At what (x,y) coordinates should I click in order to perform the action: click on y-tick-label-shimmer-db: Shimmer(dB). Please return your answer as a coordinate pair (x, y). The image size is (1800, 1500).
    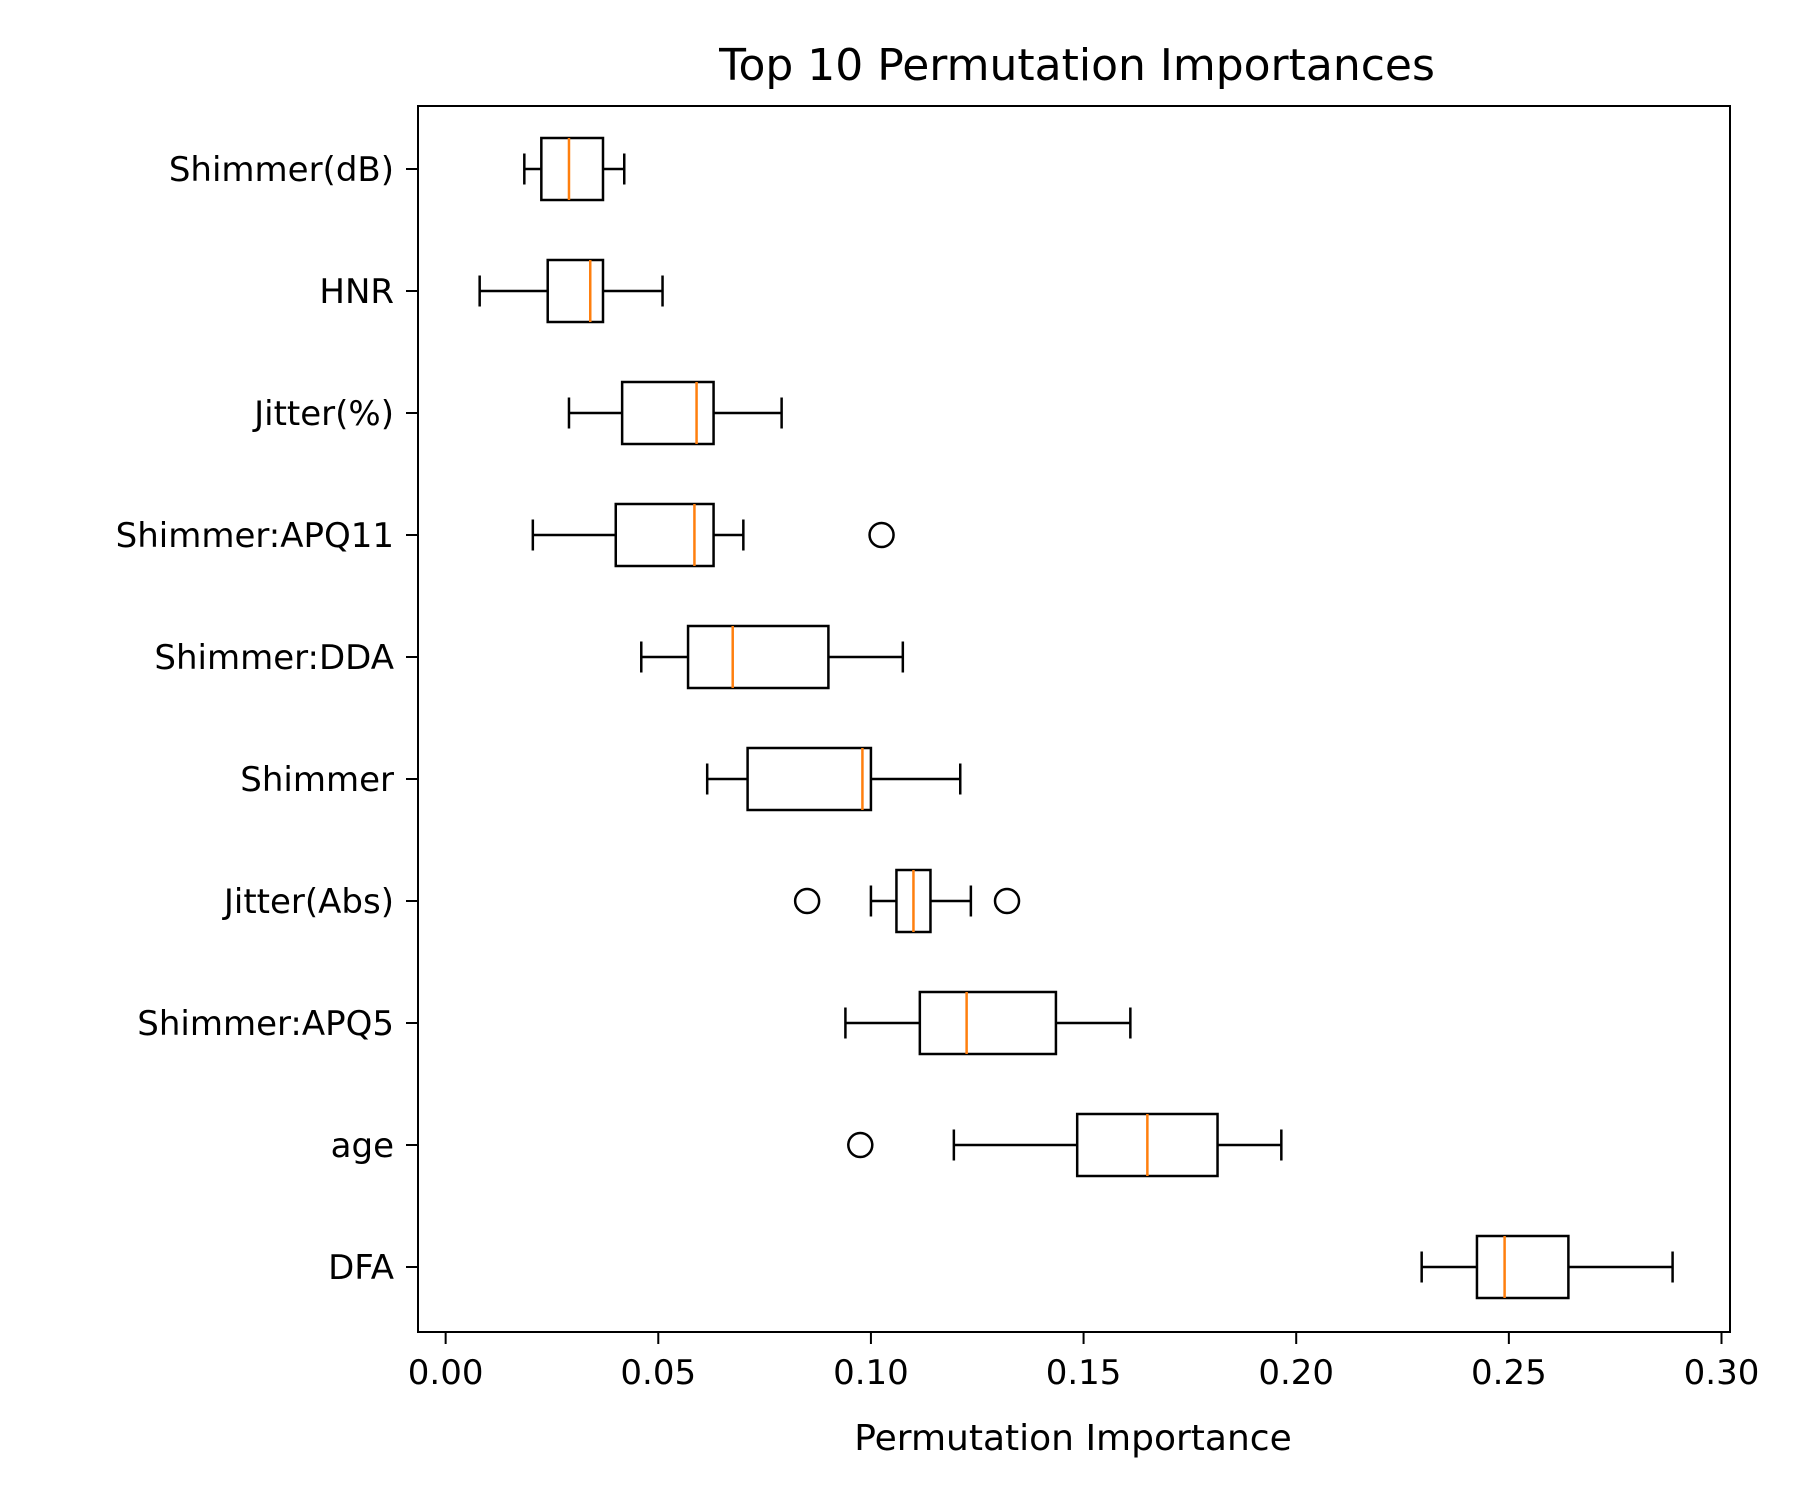
    Looking at the image, I should click on (281, 170).